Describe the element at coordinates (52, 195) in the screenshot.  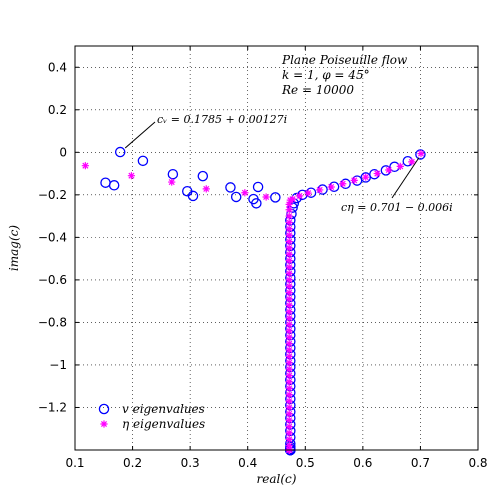
I see `y-tick-label: −0.2` at that location.